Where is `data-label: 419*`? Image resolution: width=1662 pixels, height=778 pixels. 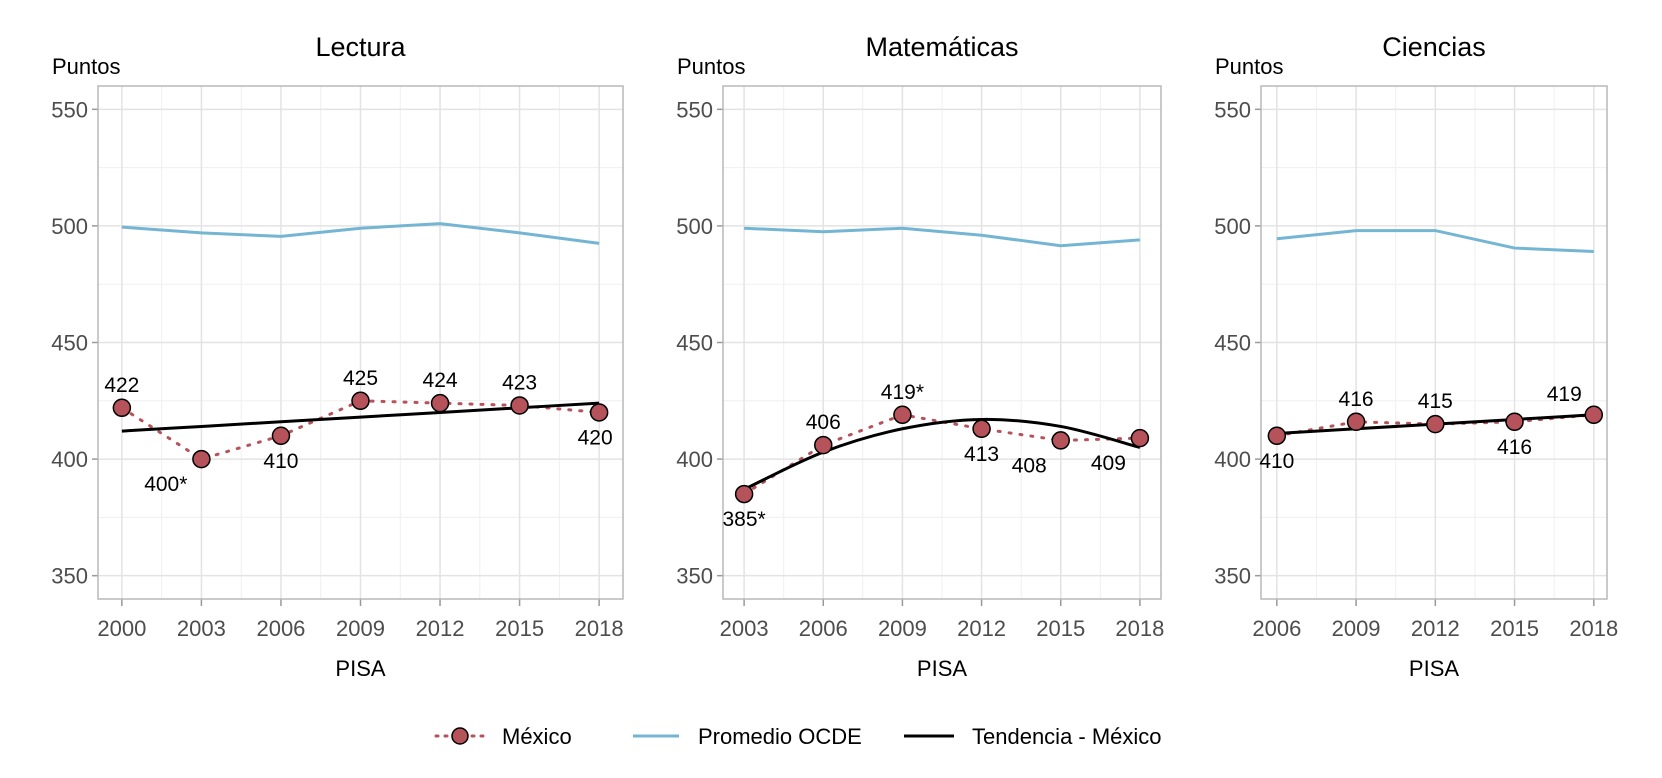
data-label: 419* is located at coordinates (902, 392).